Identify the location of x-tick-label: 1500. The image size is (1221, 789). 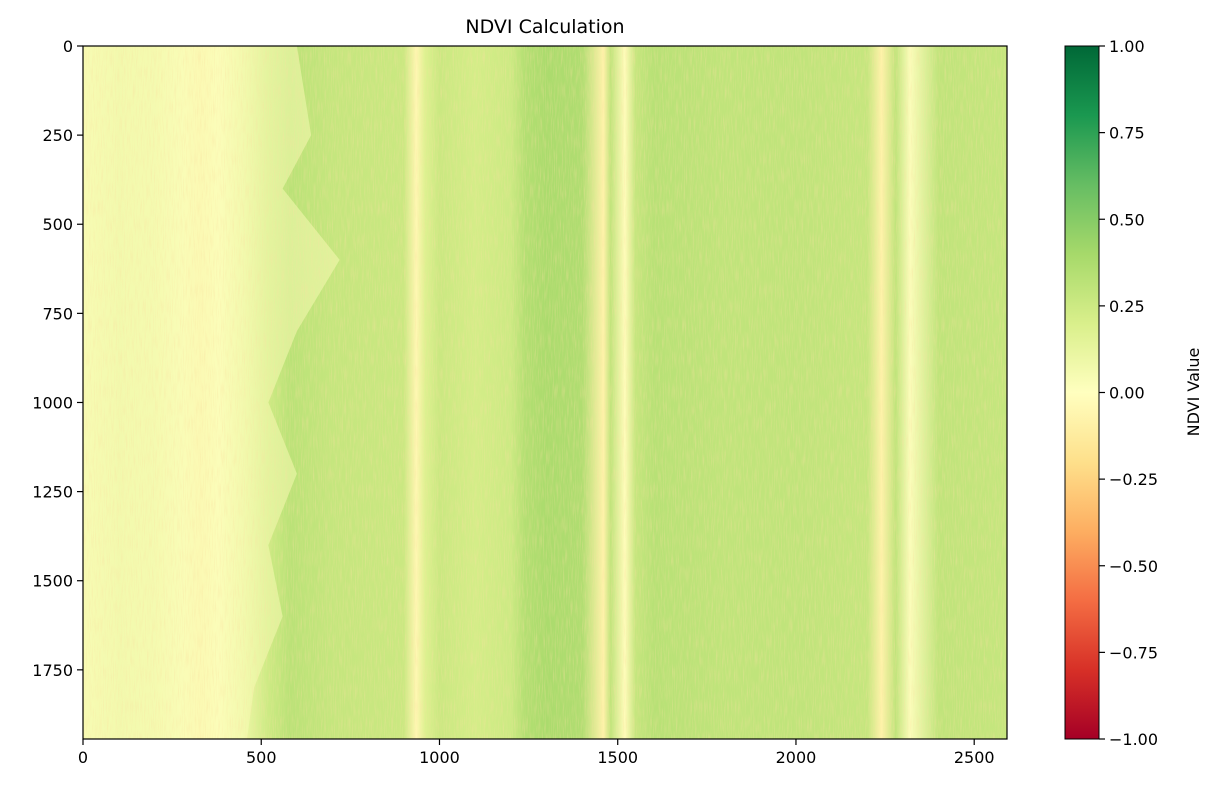
(617, 757).